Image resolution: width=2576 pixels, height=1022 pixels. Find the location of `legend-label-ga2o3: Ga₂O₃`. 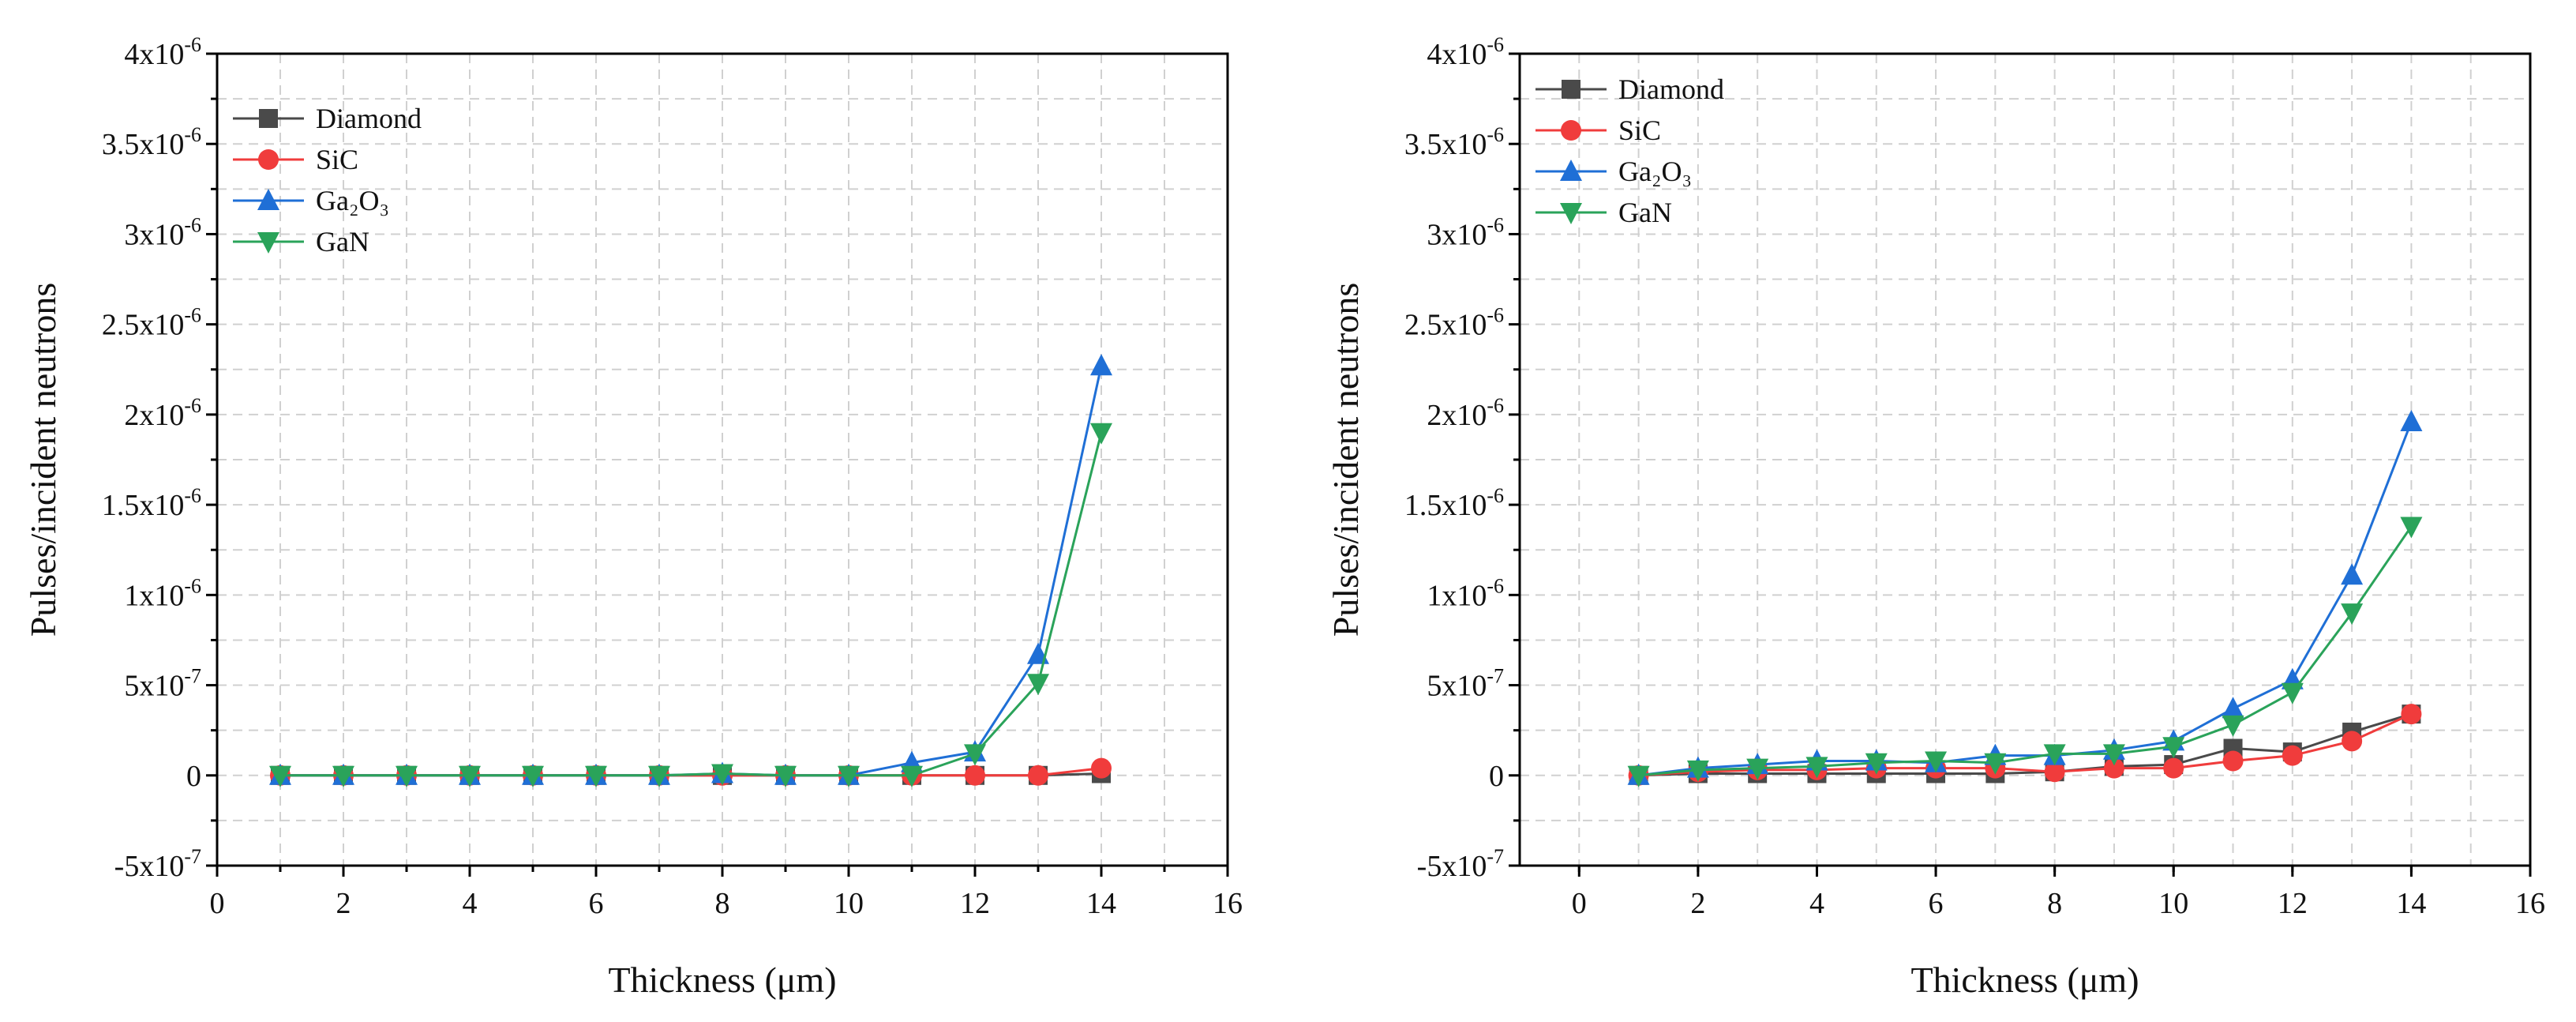

legend-label-ga2o3: Ga₂O₃ is located at coordinates (352, 200).